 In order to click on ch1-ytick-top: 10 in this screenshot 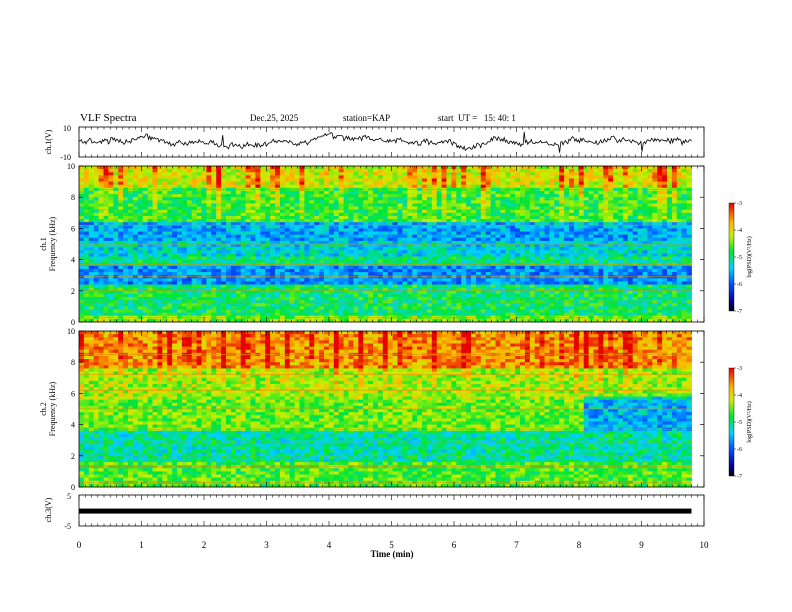, I will do `click(67, 128)`.